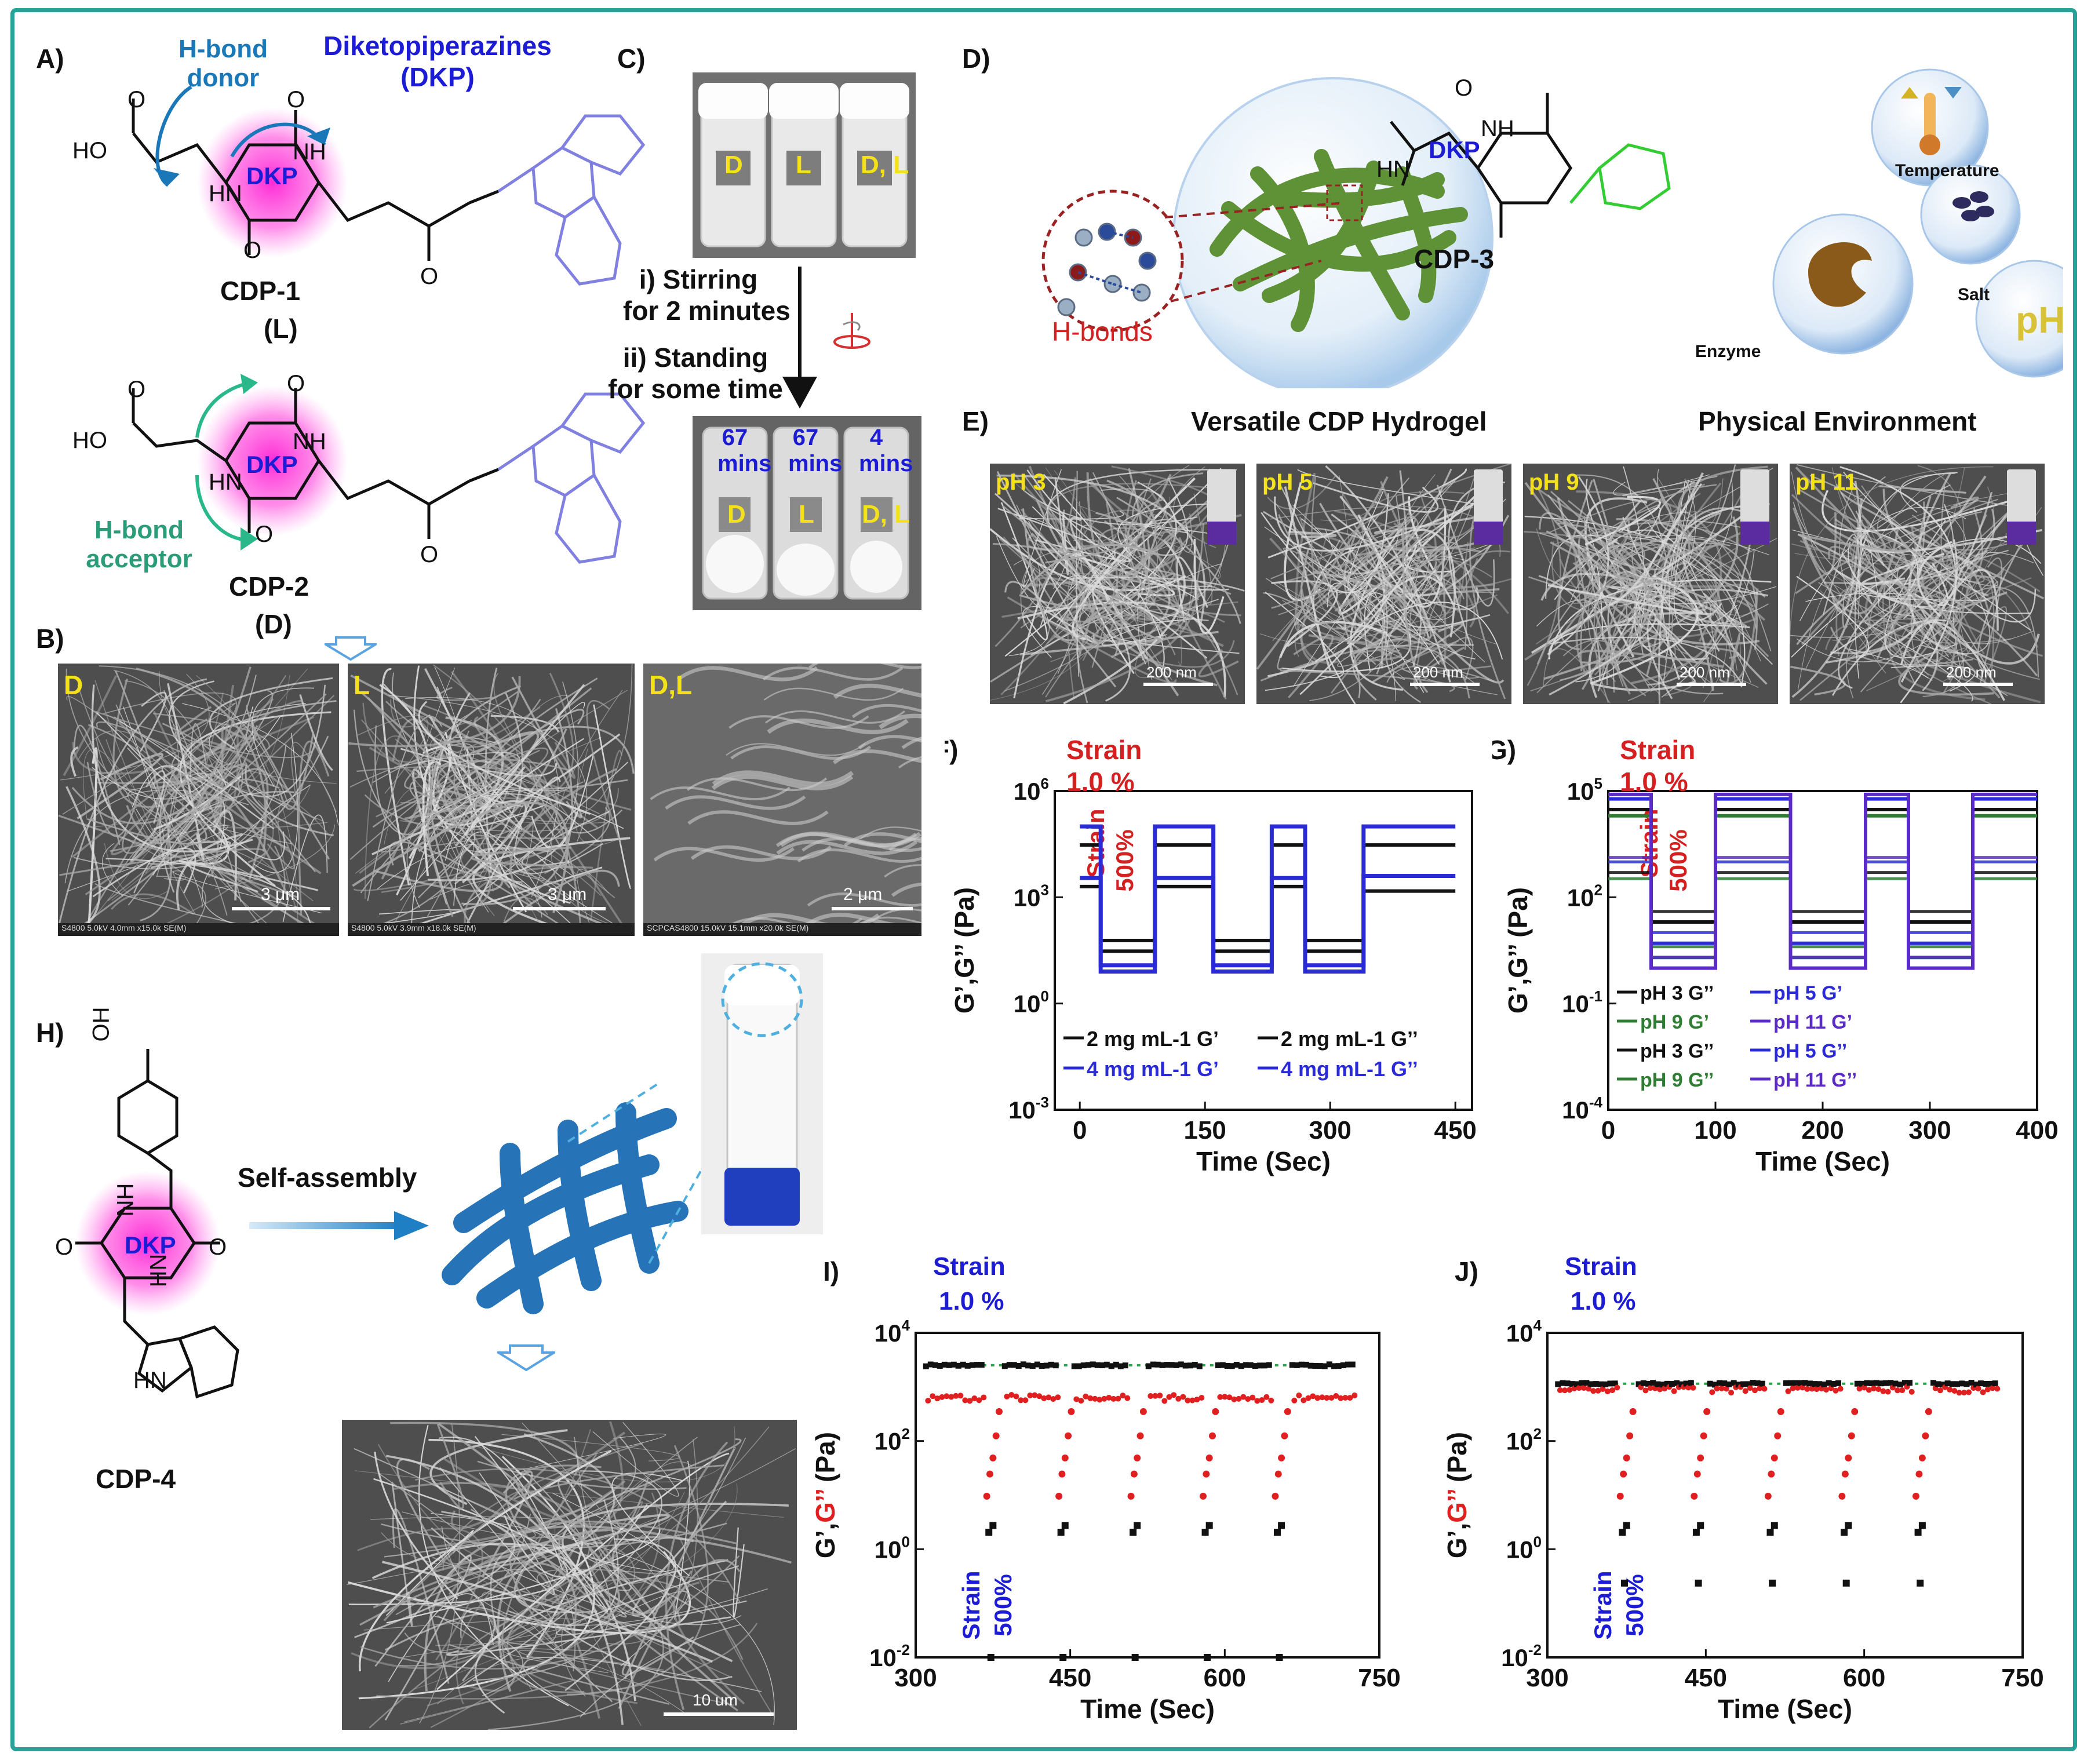 The width and height of the screenshot is (2091, 1764). What do you see at coordinates (1604, 1301) in the screenshot?
I see `strain-low-value: 1.0 %` at bounding box center [1604, 1301].